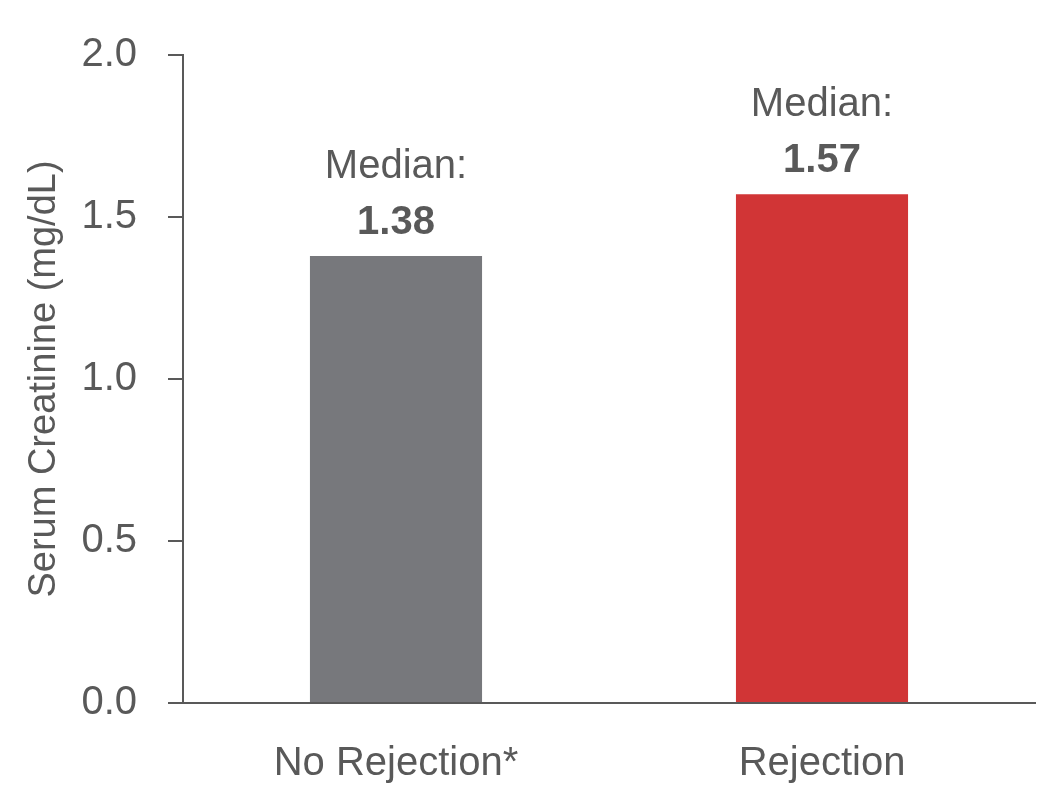 The image size is (1053, 790). Describe the element at coordinates (396, 191) in the screenshot. I see `data-label: Median: 1.38` at that location.